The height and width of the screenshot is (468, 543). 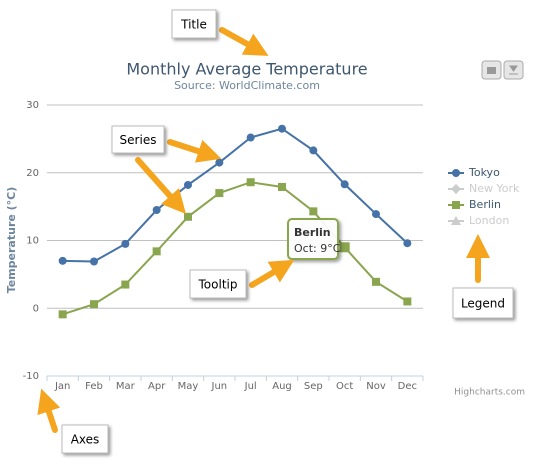 What do you see at coordinates (407, 386) in the screenshot?
I see `x-tick-label: Dec` at bounding box center [407, 386].